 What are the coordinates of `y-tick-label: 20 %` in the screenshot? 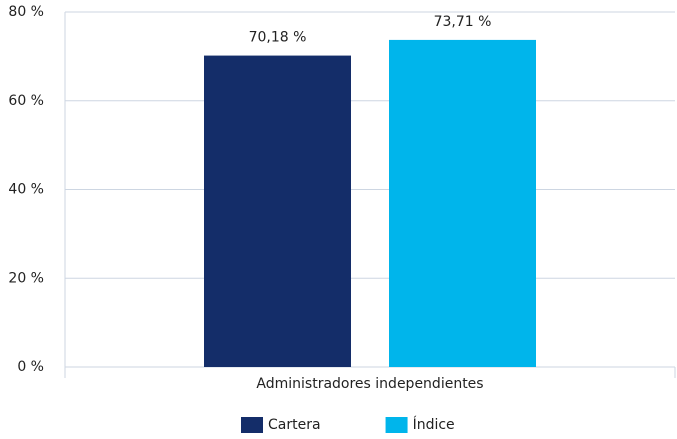 It's located at (26, 278).